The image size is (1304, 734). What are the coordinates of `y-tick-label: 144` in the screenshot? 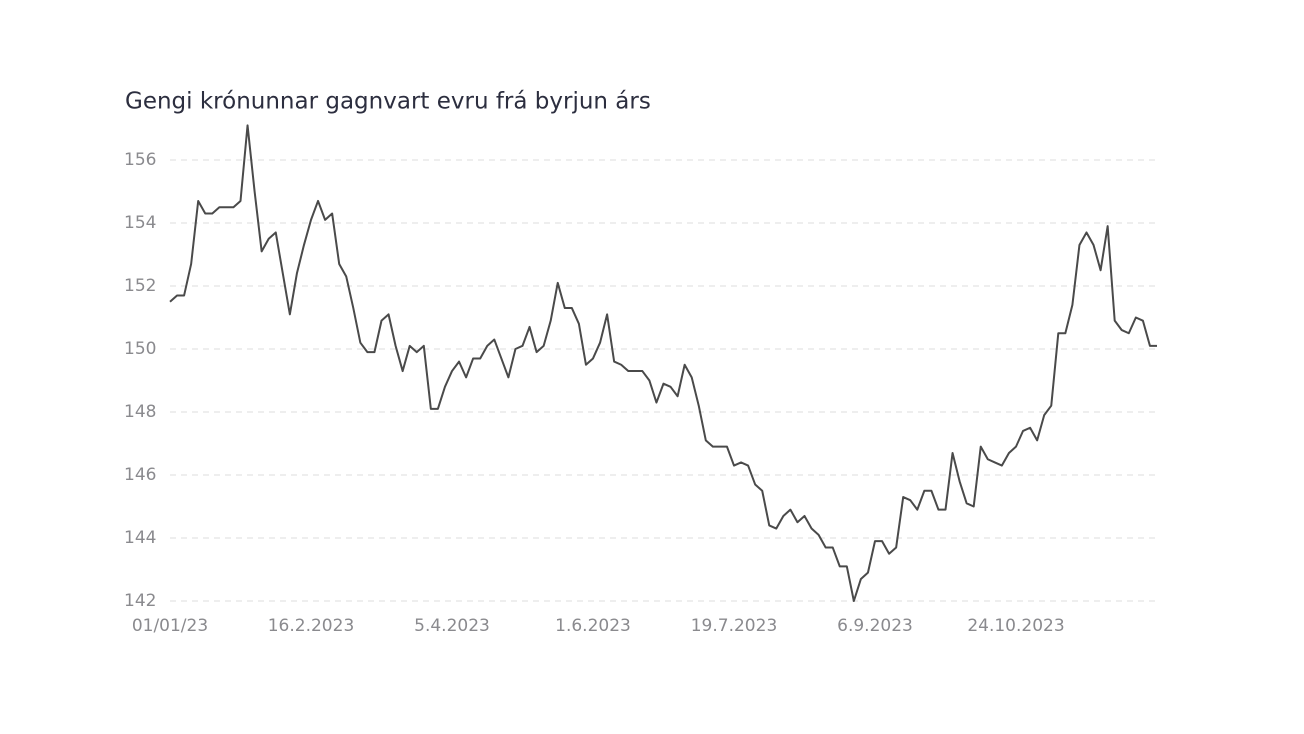 It's located at (140, 538).